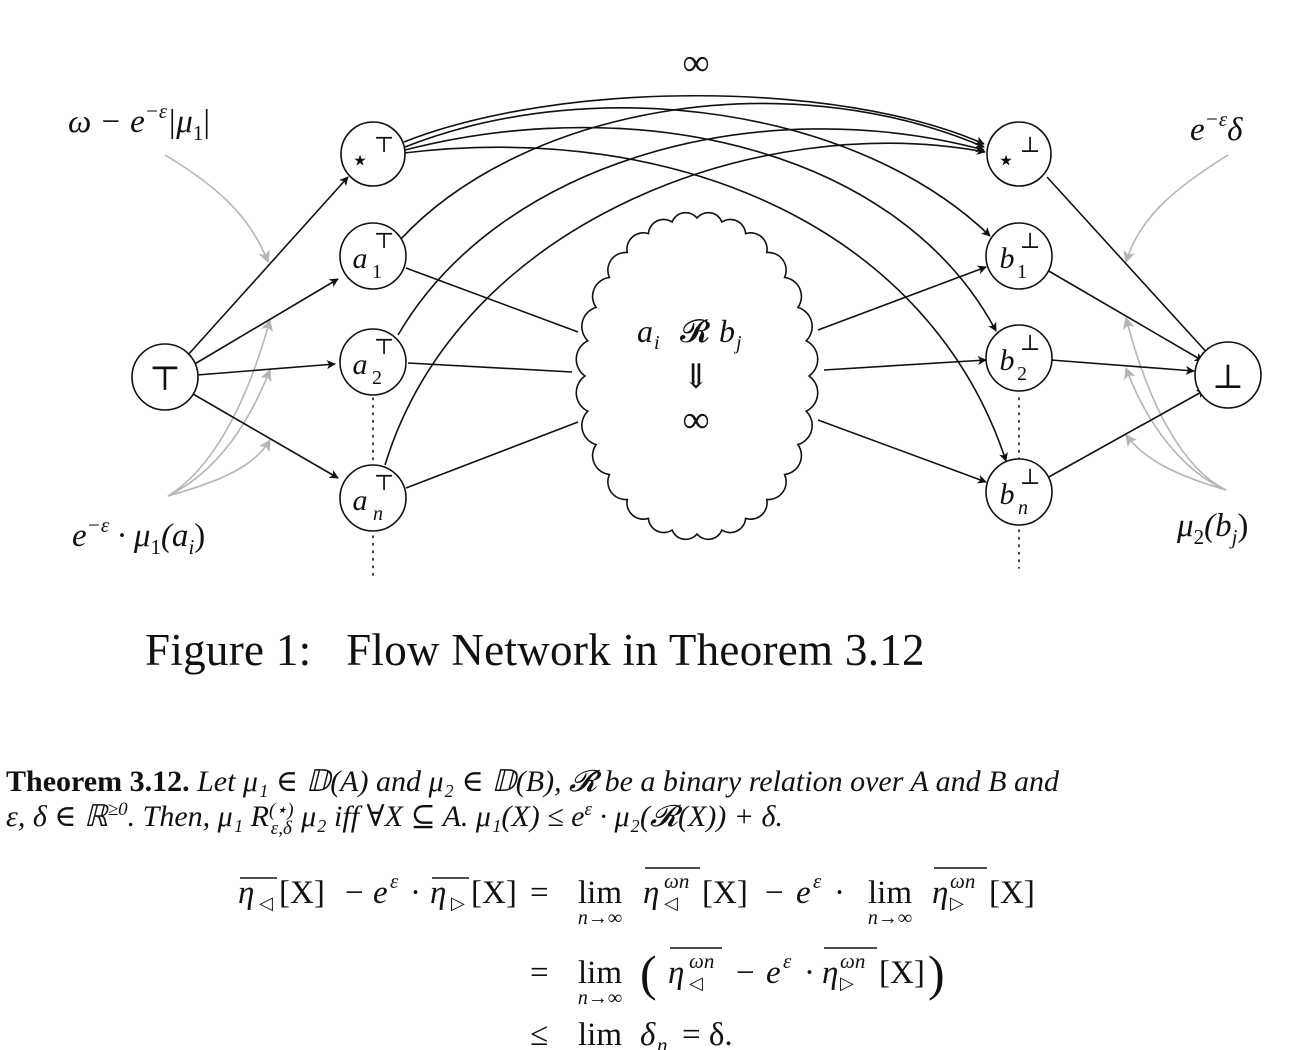 The height and width of the screenshot is (1050, 1316). I want to click on bn-letter: b, so click(1007, 494).